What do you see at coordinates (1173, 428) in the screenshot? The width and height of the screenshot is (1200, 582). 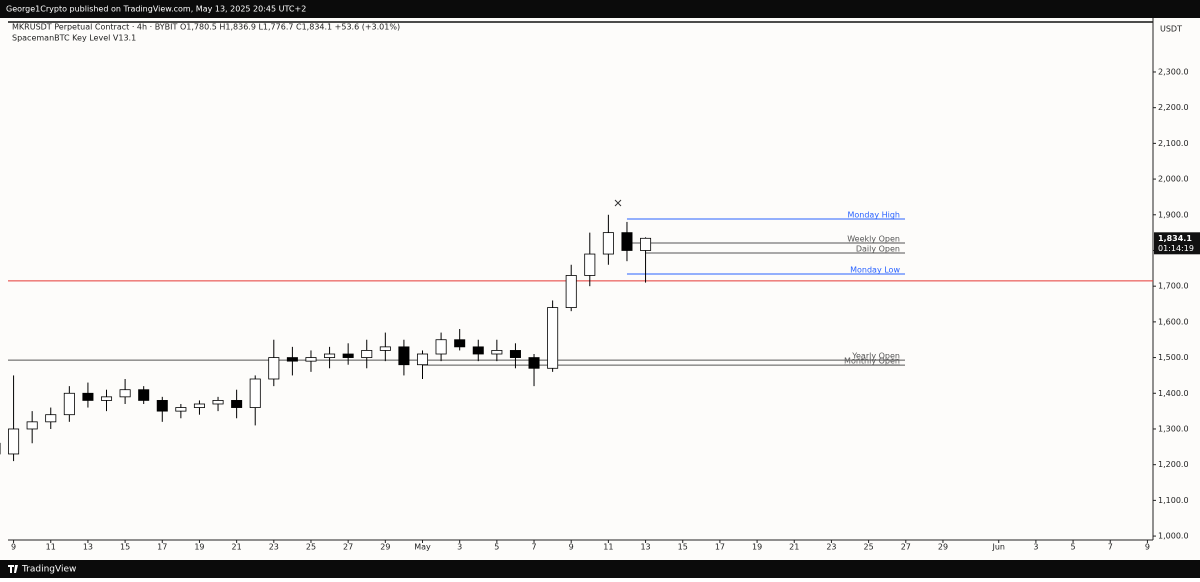 I see `y-tick-label: 1,300.0` at bounding box center [1173, 428].